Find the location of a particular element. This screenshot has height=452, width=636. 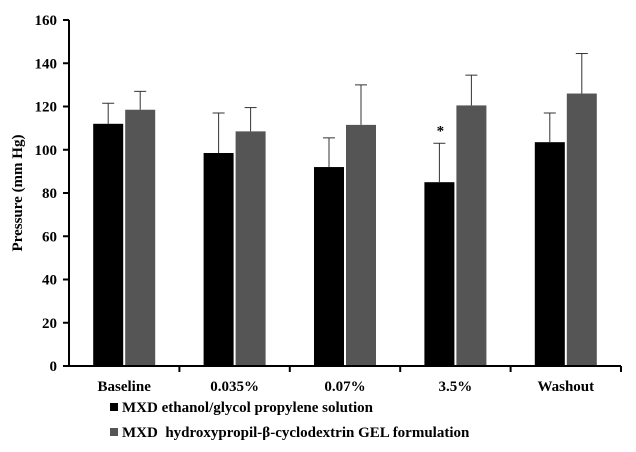

y-tick-label-60: 60 is located at coordinates (49, 237).